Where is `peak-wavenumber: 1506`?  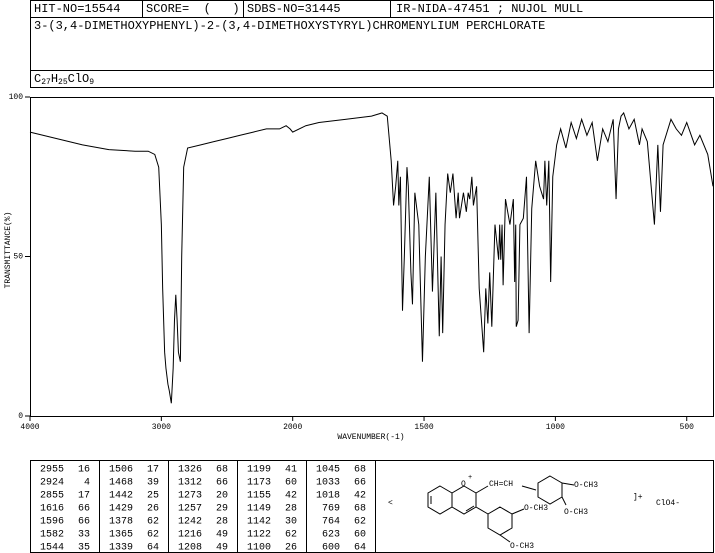
peak-wavenumber: 1506 is located at coordinates (121, 470).